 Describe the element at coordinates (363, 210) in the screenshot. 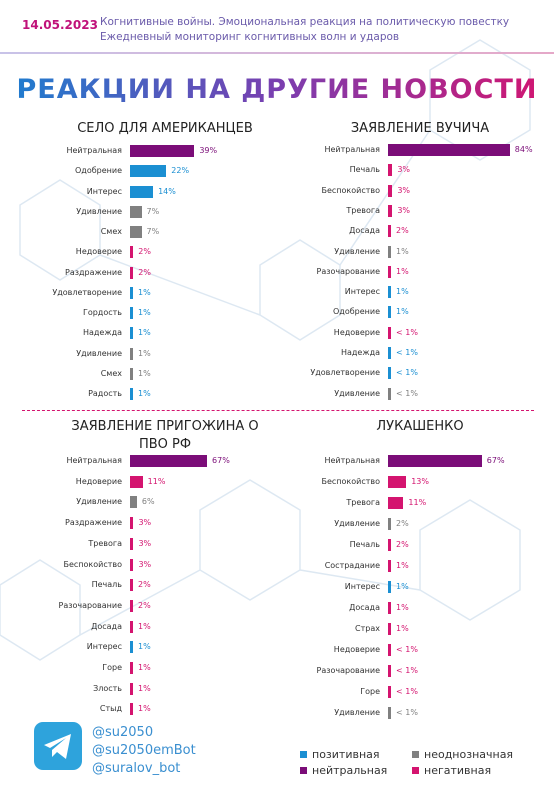

I see `category-label: Тревога` at that location.